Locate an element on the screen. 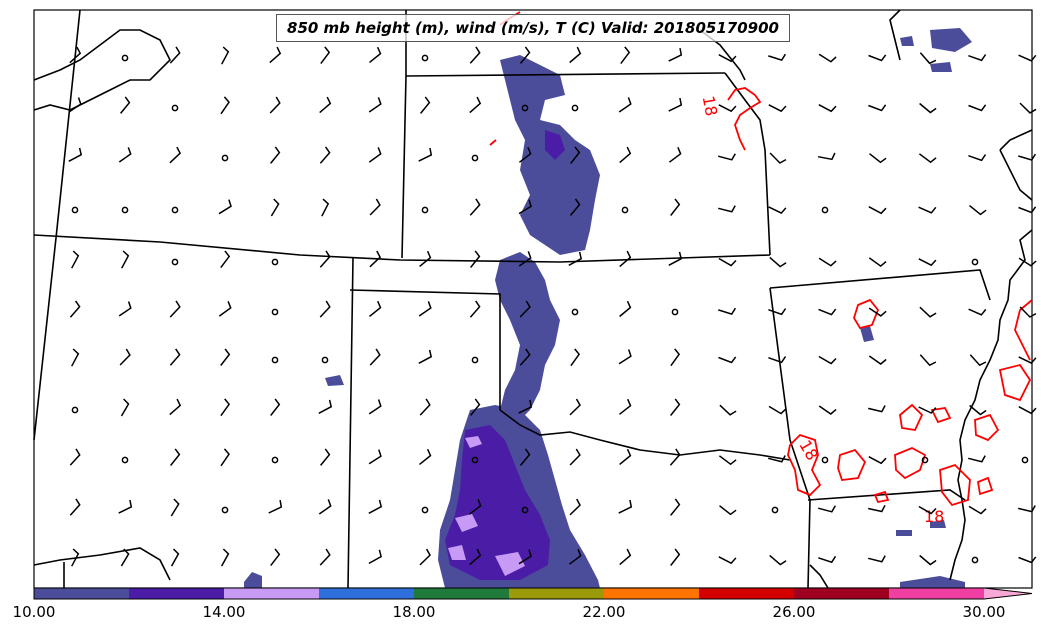 Image resolution: width=1041 pixels, height=633 pixels. shading-patch-w is located at coordinates (334, 380).